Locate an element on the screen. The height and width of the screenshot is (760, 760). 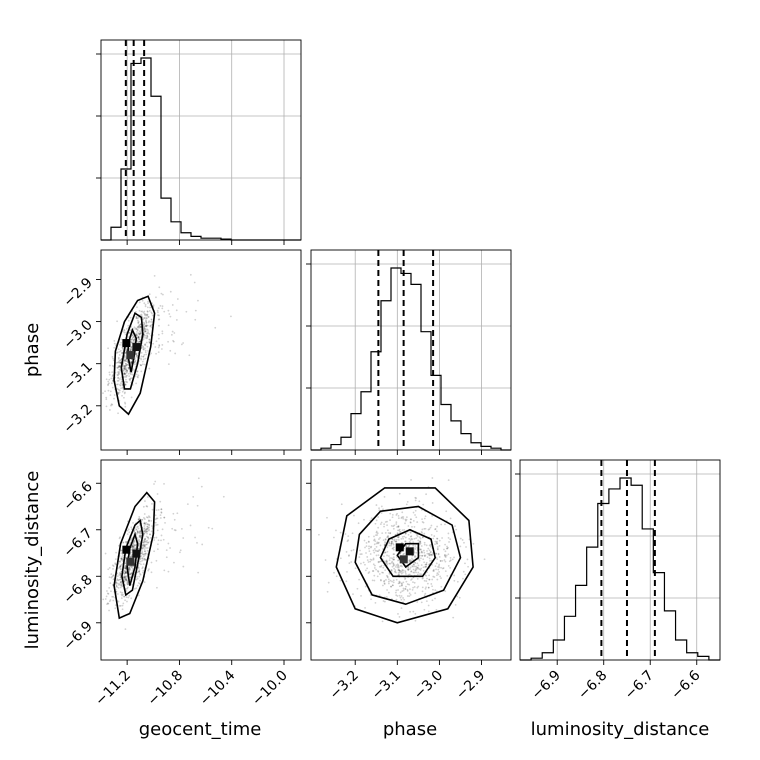
panel-geocent_time-vs-phase is located at coordinates (199, 352).